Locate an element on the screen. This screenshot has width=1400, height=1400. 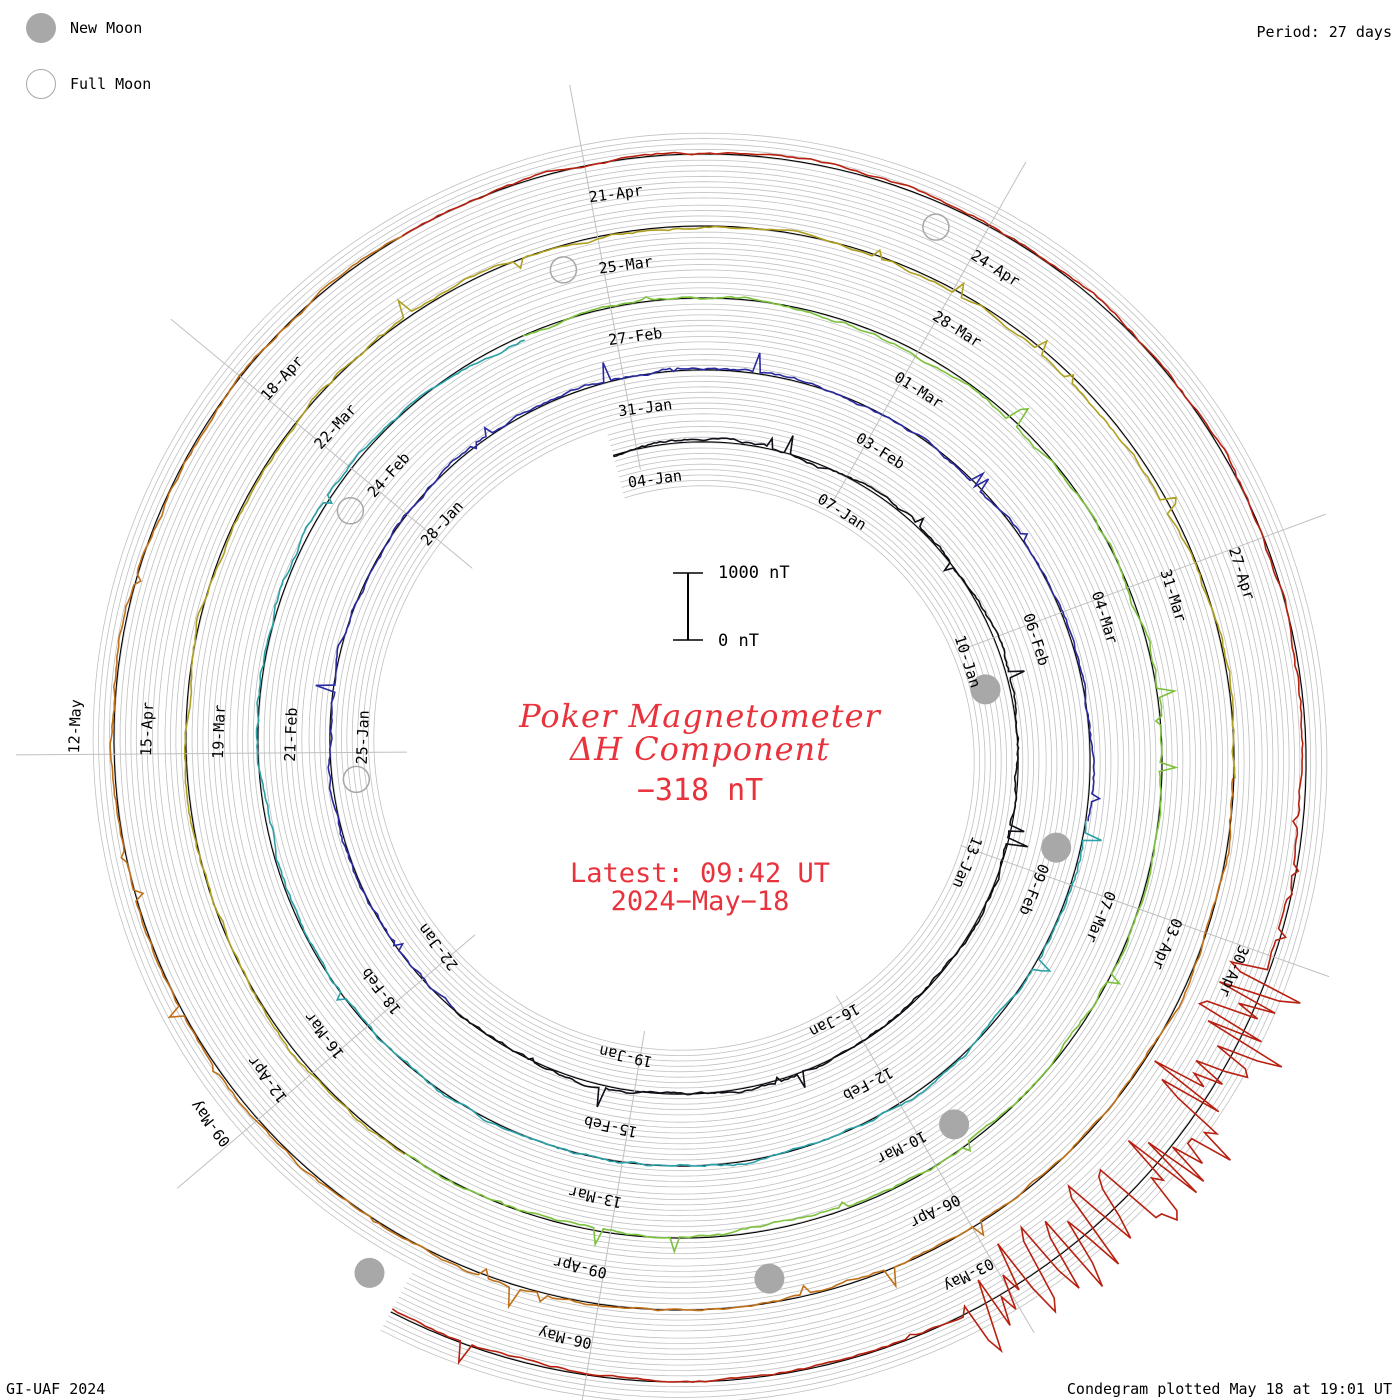
date-tick-label: 06-Apr is located at coordinates (935, 1211).